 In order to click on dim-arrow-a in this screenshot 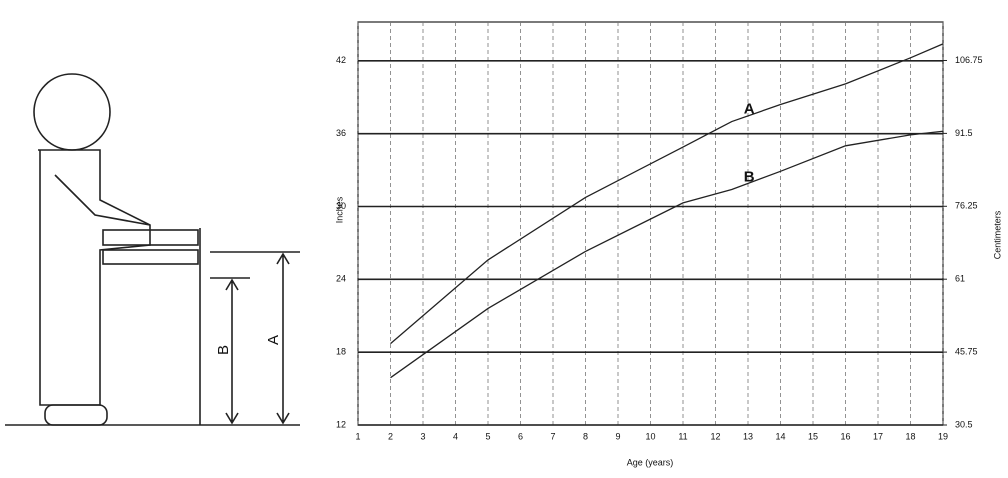, I will do `click(283, 338)`.